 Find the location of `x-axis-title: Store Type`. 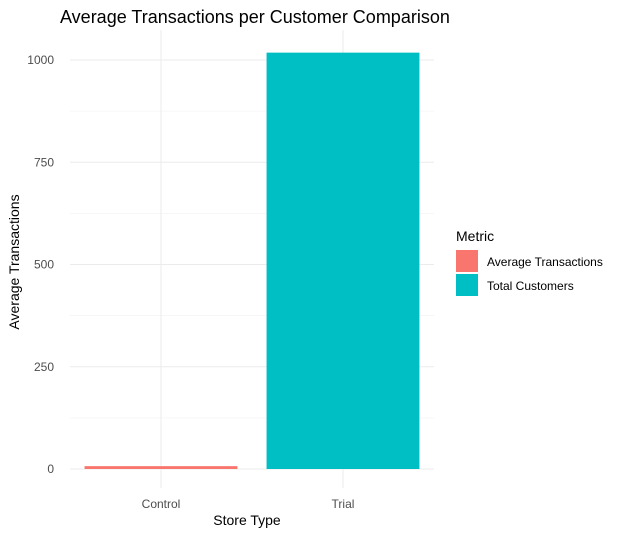

x-axis-title: Store Type is located at coordinates (247, 520).